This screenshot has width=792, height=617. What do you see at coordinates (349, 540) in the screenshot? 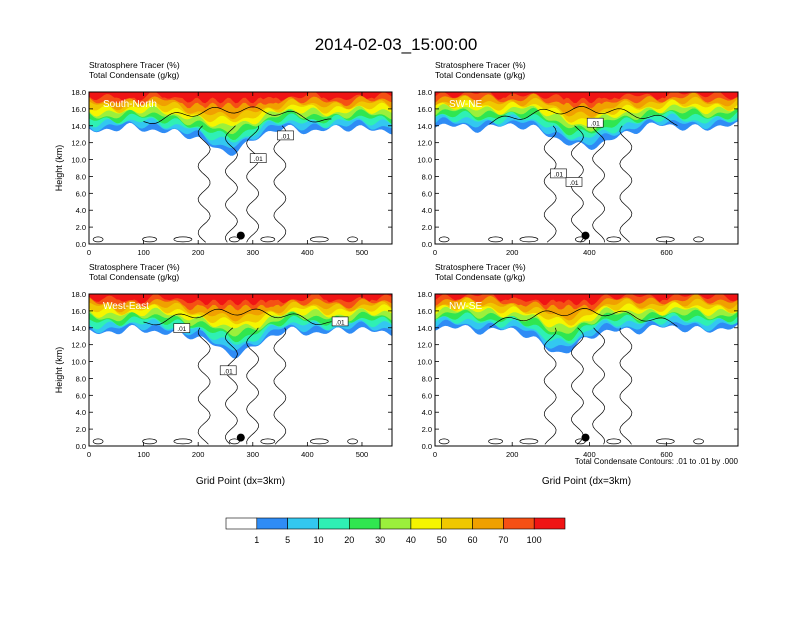
I see `colorbar-label: 20` at bounding box center [349, 540].